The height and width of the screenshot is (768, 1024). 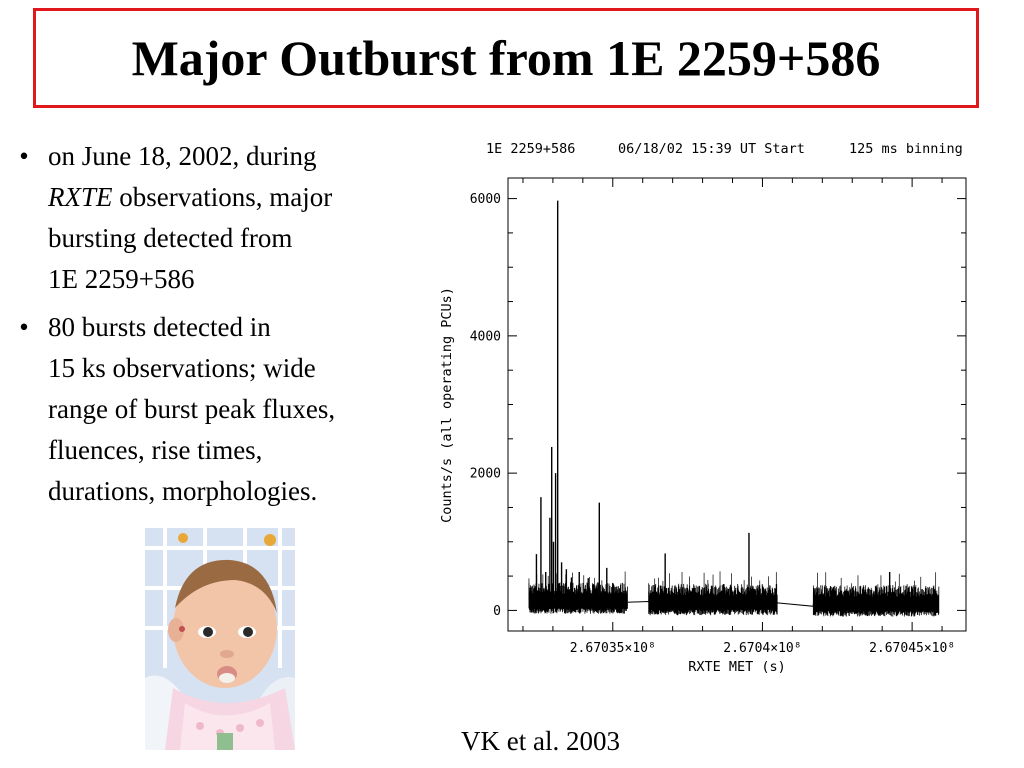 I want to click on y-tick-label: 4000, so click(x=485, y=336).